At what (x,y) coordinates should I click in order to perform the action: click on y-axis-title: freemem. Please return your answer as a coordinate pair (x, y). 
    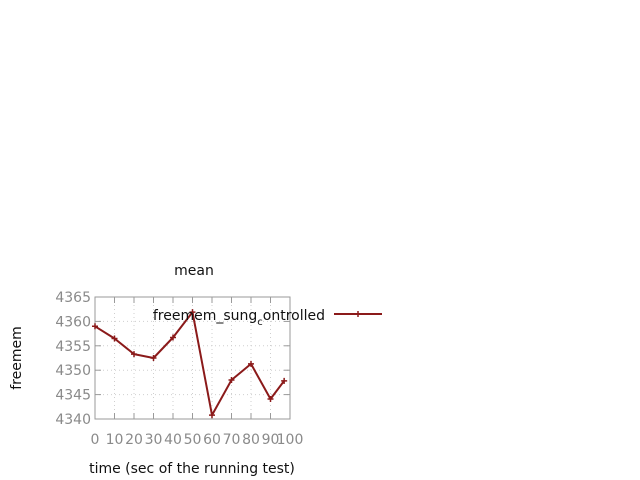
    Looking at the image, I should click on (17, 358).